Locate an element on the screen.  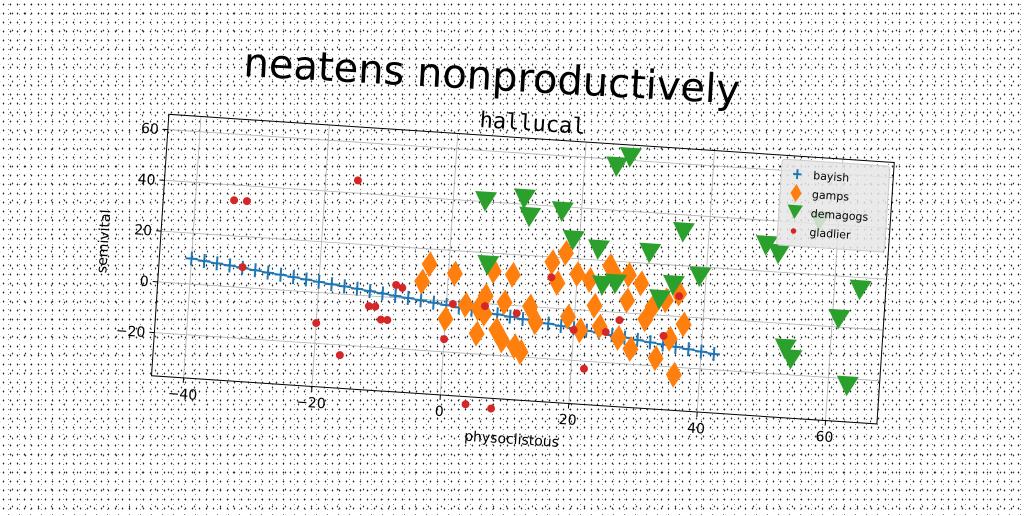
legend-label-bayish: bayish is located at coordinates (831, 176).